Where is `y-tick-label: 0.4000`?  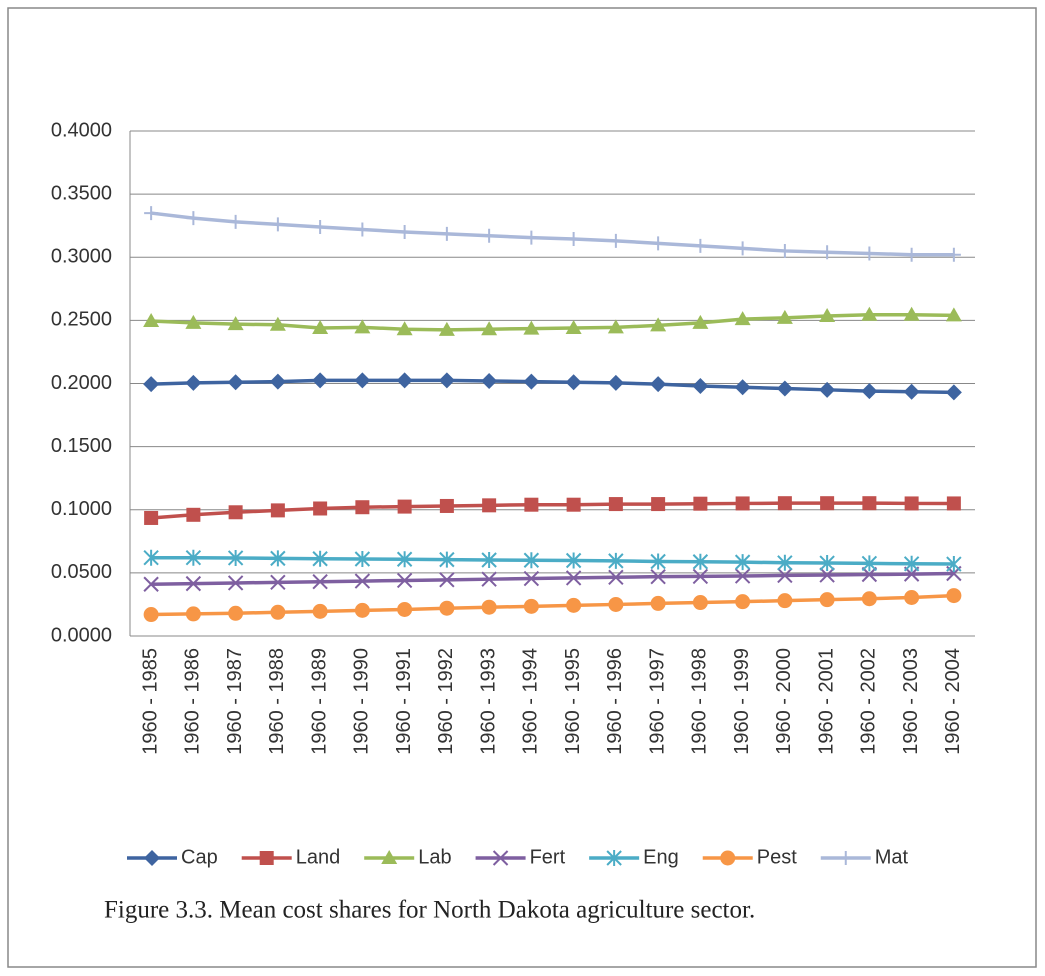 y-tick-label: 0.4000 is located at coordinates (81, 130).